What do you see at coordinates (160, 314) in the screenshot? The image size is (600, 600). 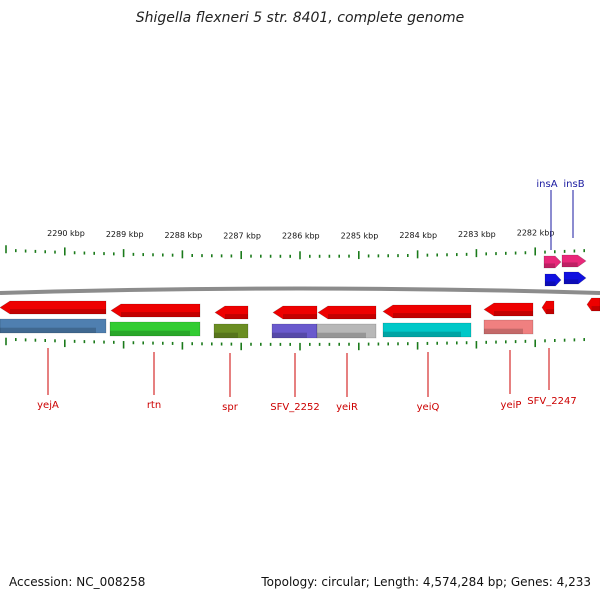 I see `gene-rtn-shade` at bounding box center [160, 314].